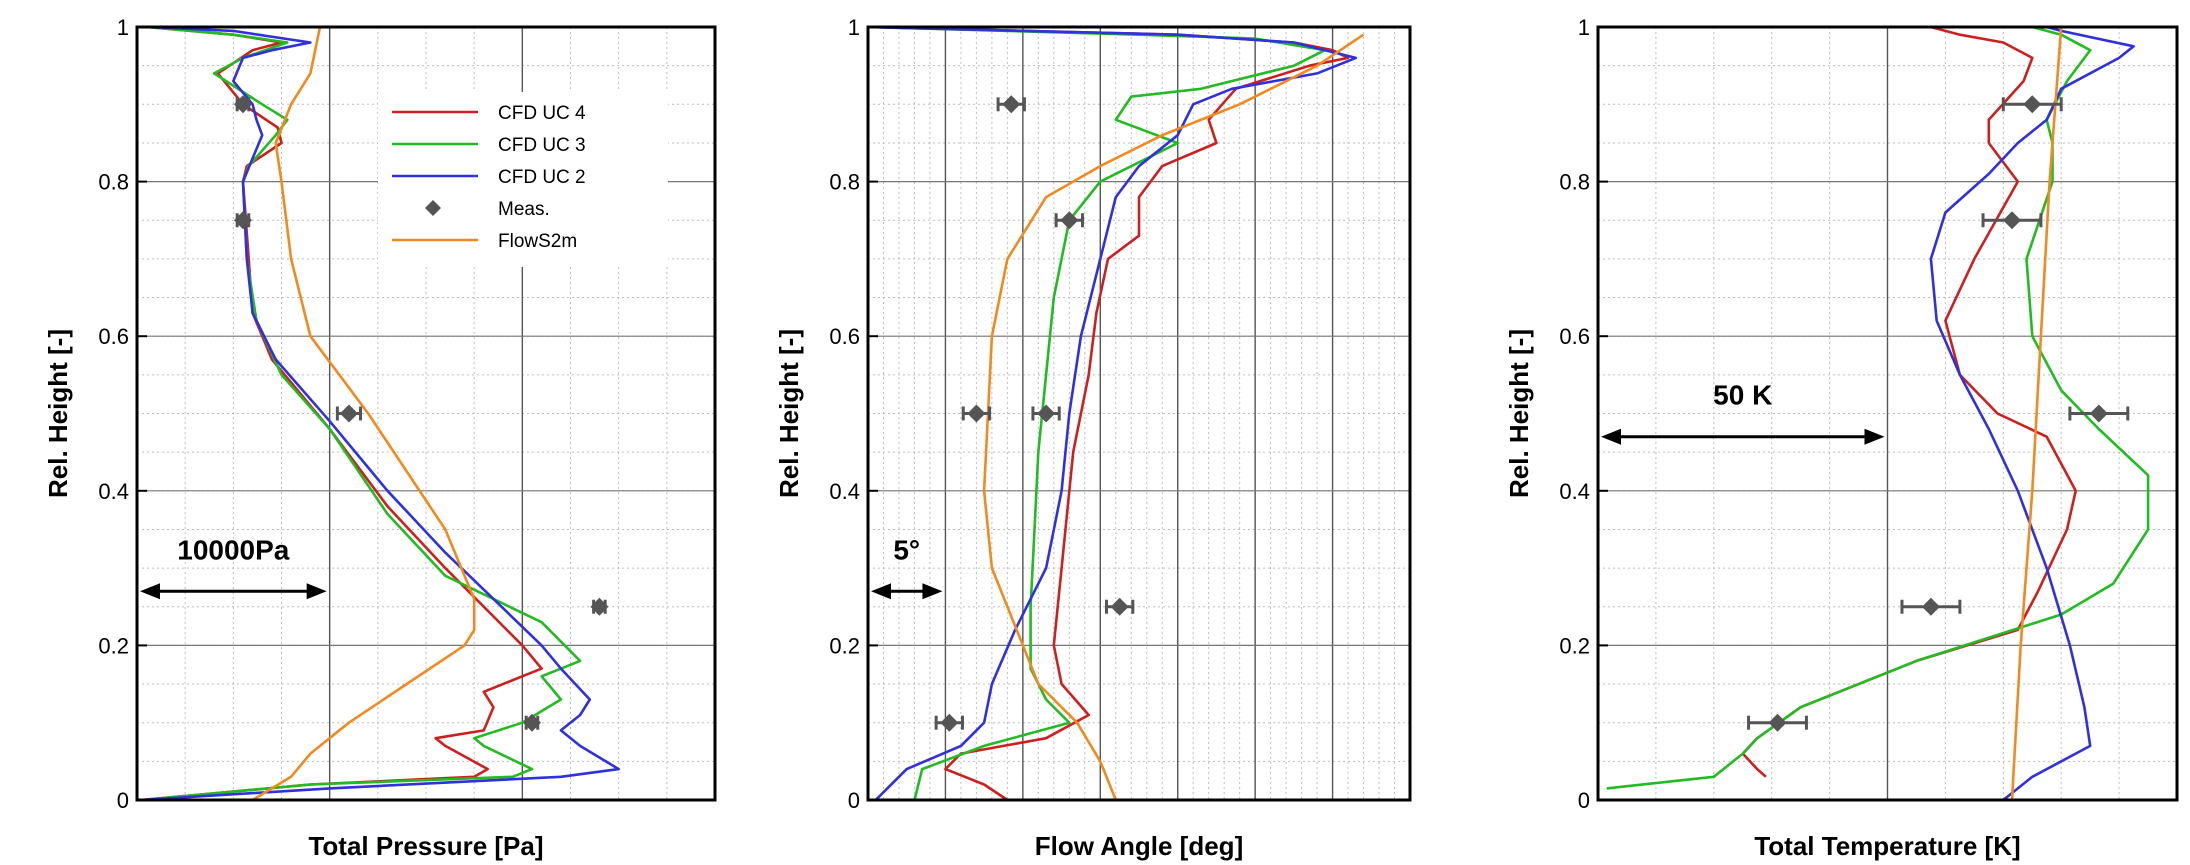 The width and height of the screenshot is (2190, 865). I want to click on scale-bar-label: 50 K, so click(1742, 395).